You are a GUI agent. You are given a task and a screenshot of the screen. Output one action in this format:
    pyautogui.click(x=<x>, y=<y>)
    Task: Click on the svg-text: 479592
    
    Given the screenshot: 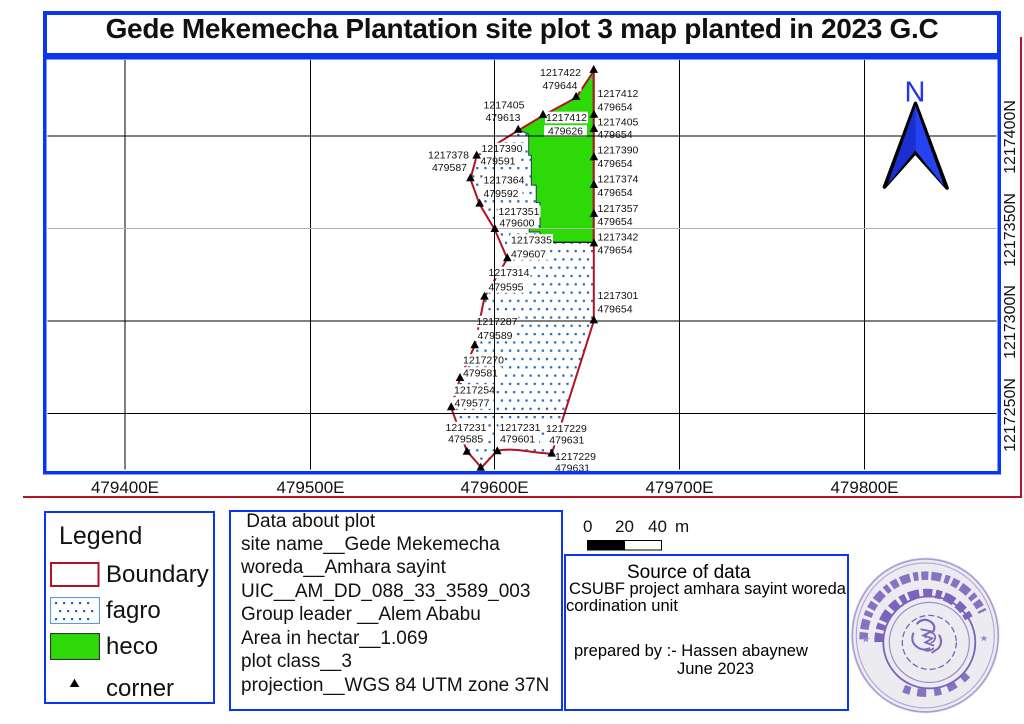 What is the action you would take?
    pyautogui.click(x=500, y=194)
    